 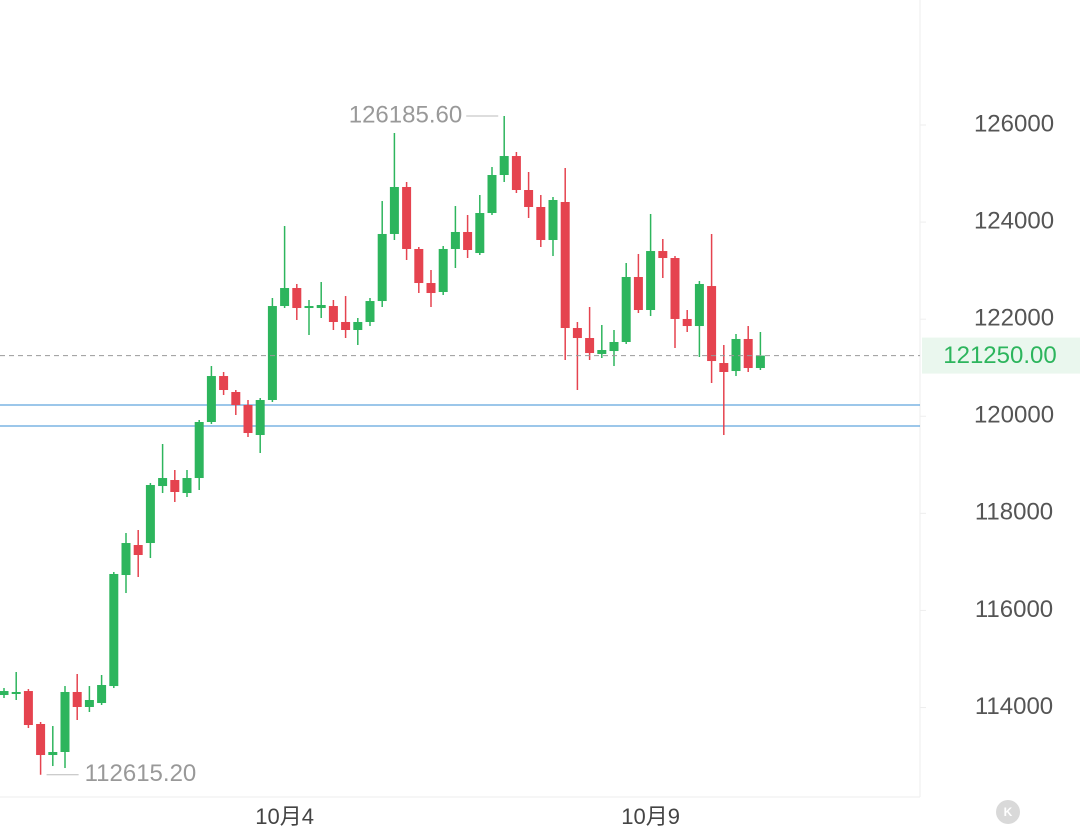 What do you see at coordinates (1014, 706) in the screenshot?
I see `y-tick-label: 114000` at bounding box center [1014, 706].